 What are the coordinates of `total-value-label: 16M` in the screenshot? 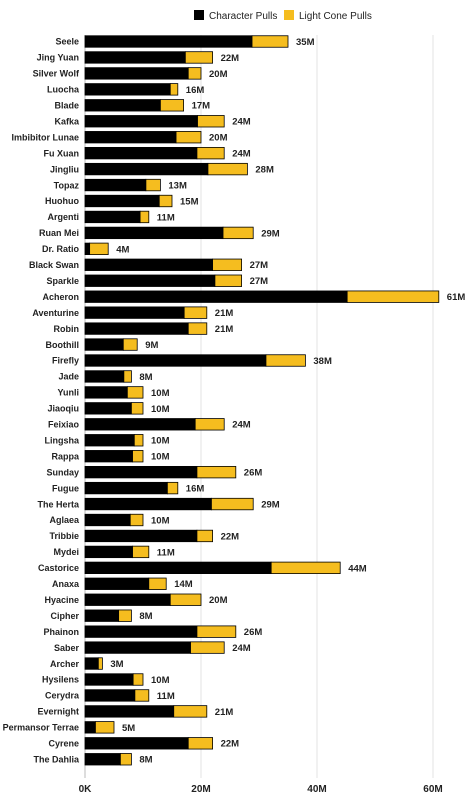 It's located at (195, 90).